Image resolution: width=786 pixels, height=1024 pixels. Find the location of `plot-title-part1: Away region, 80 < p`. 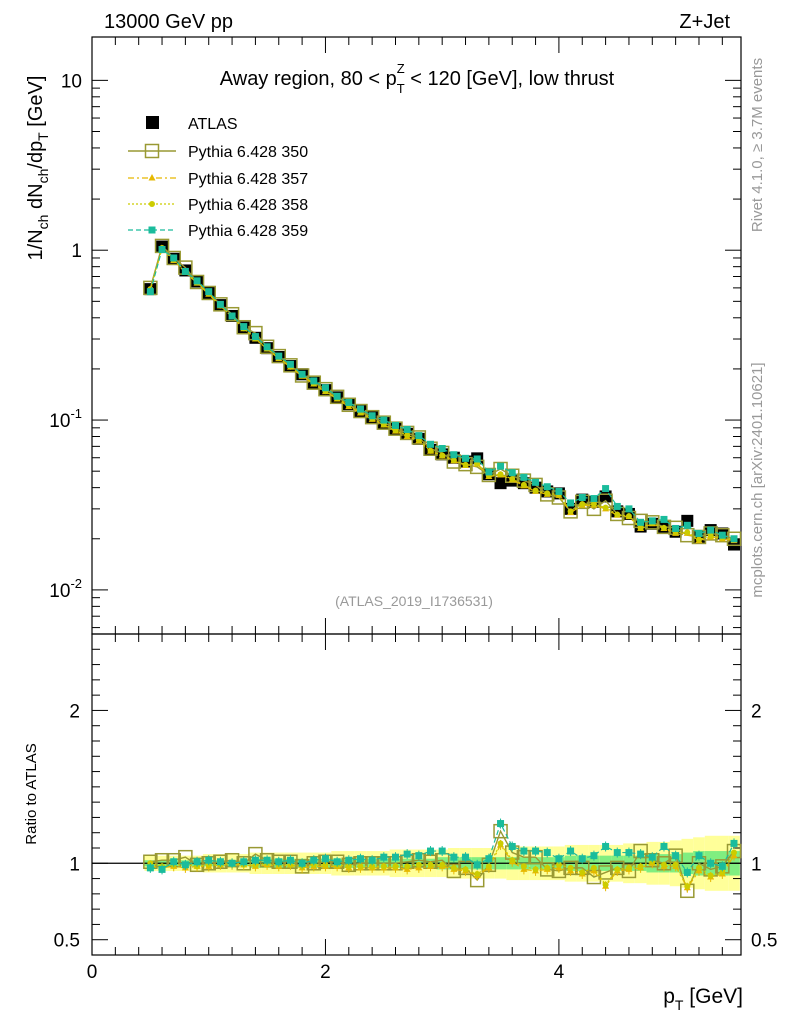

plot-title-part1: Away region, 80 < p is located at coordinates (308, 79).